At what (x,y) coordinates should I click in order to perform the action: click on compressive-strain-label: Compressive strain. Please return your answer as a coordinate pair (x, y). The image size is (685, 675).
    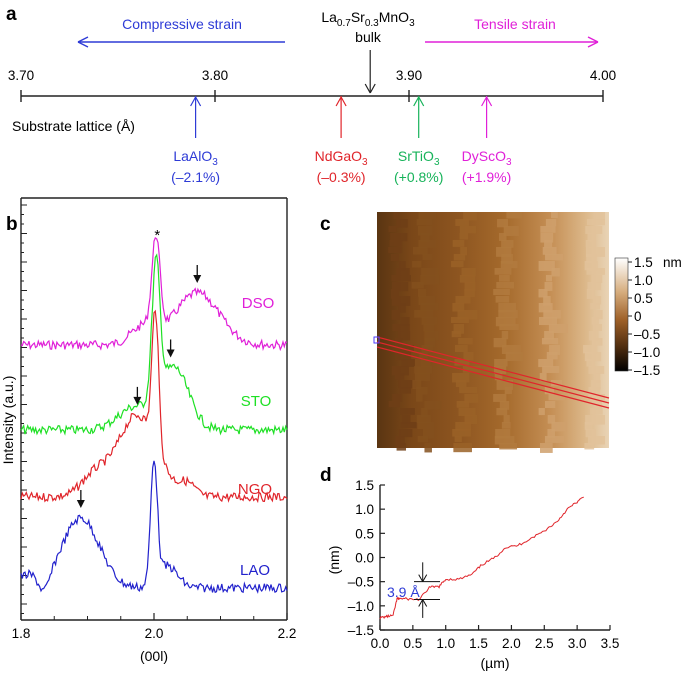
    Looking at the image, I should click on (182, 24).